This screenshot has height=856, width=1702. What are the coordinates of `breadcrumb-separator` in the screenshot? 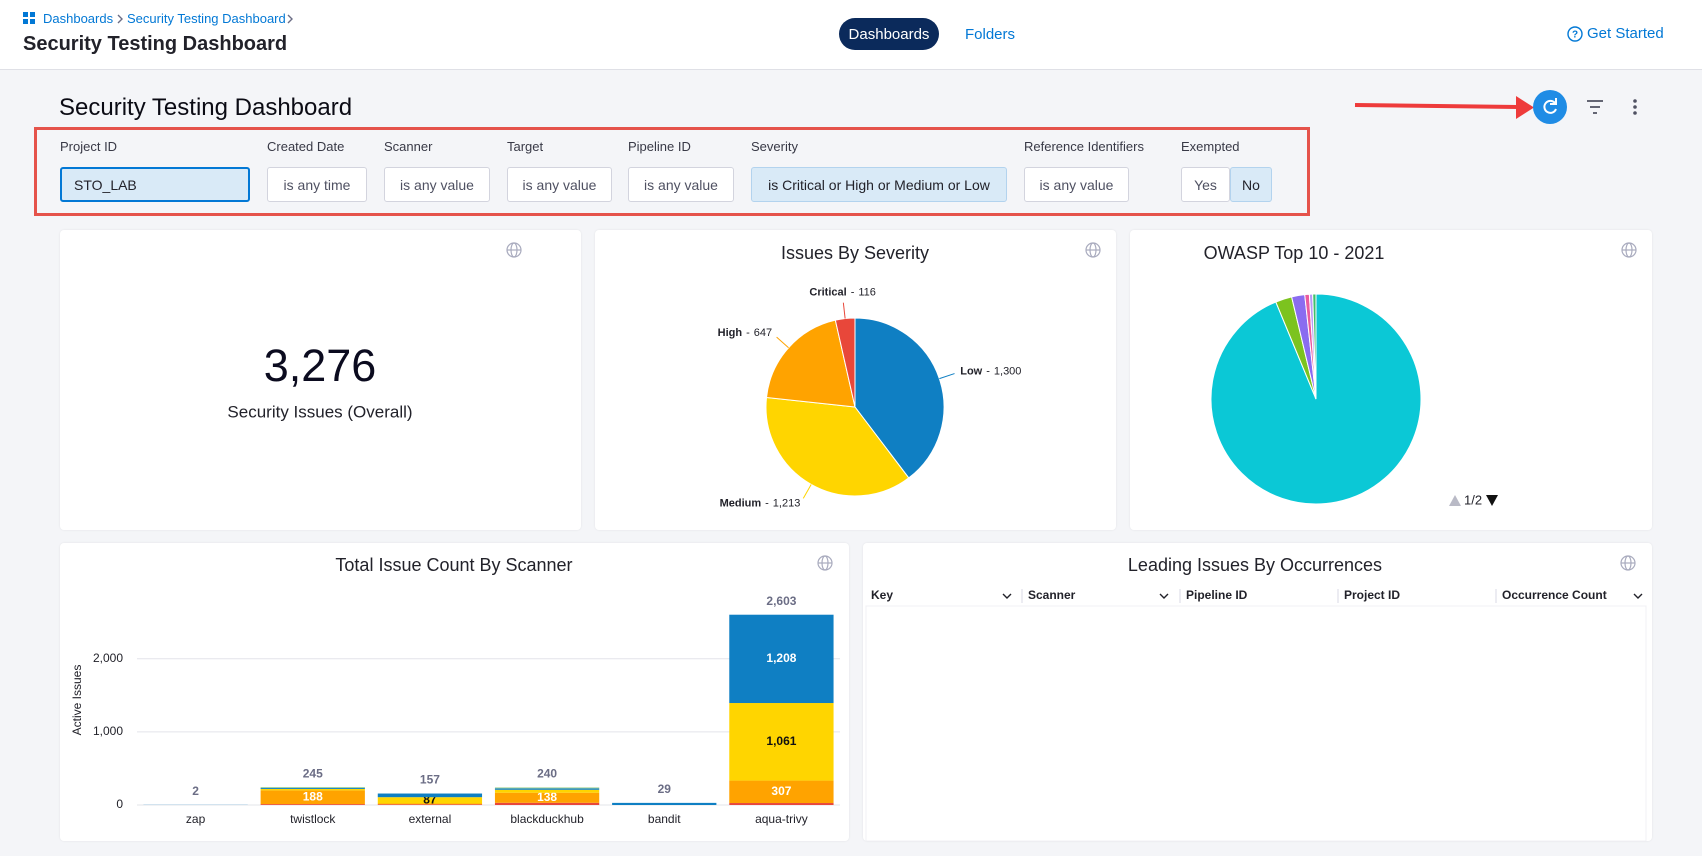 It's located at (290, 19).